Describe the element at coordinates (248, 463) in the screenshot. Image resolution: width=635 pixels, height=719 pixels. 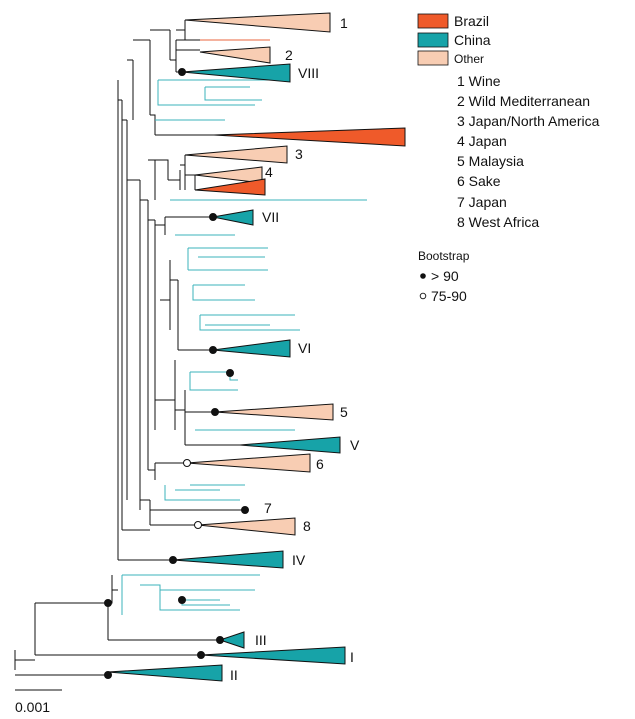
I see `clade-6-triangle` at that location.